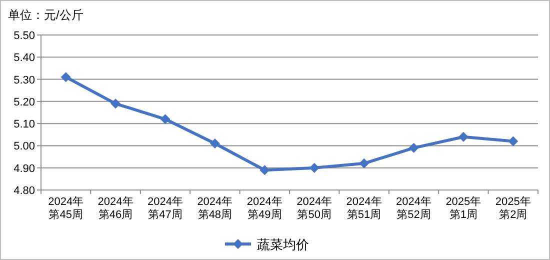  Describe the element at coordinates (315, 209) in the screenshot. I see `x-tick-label: 2024年第50周` at that location.